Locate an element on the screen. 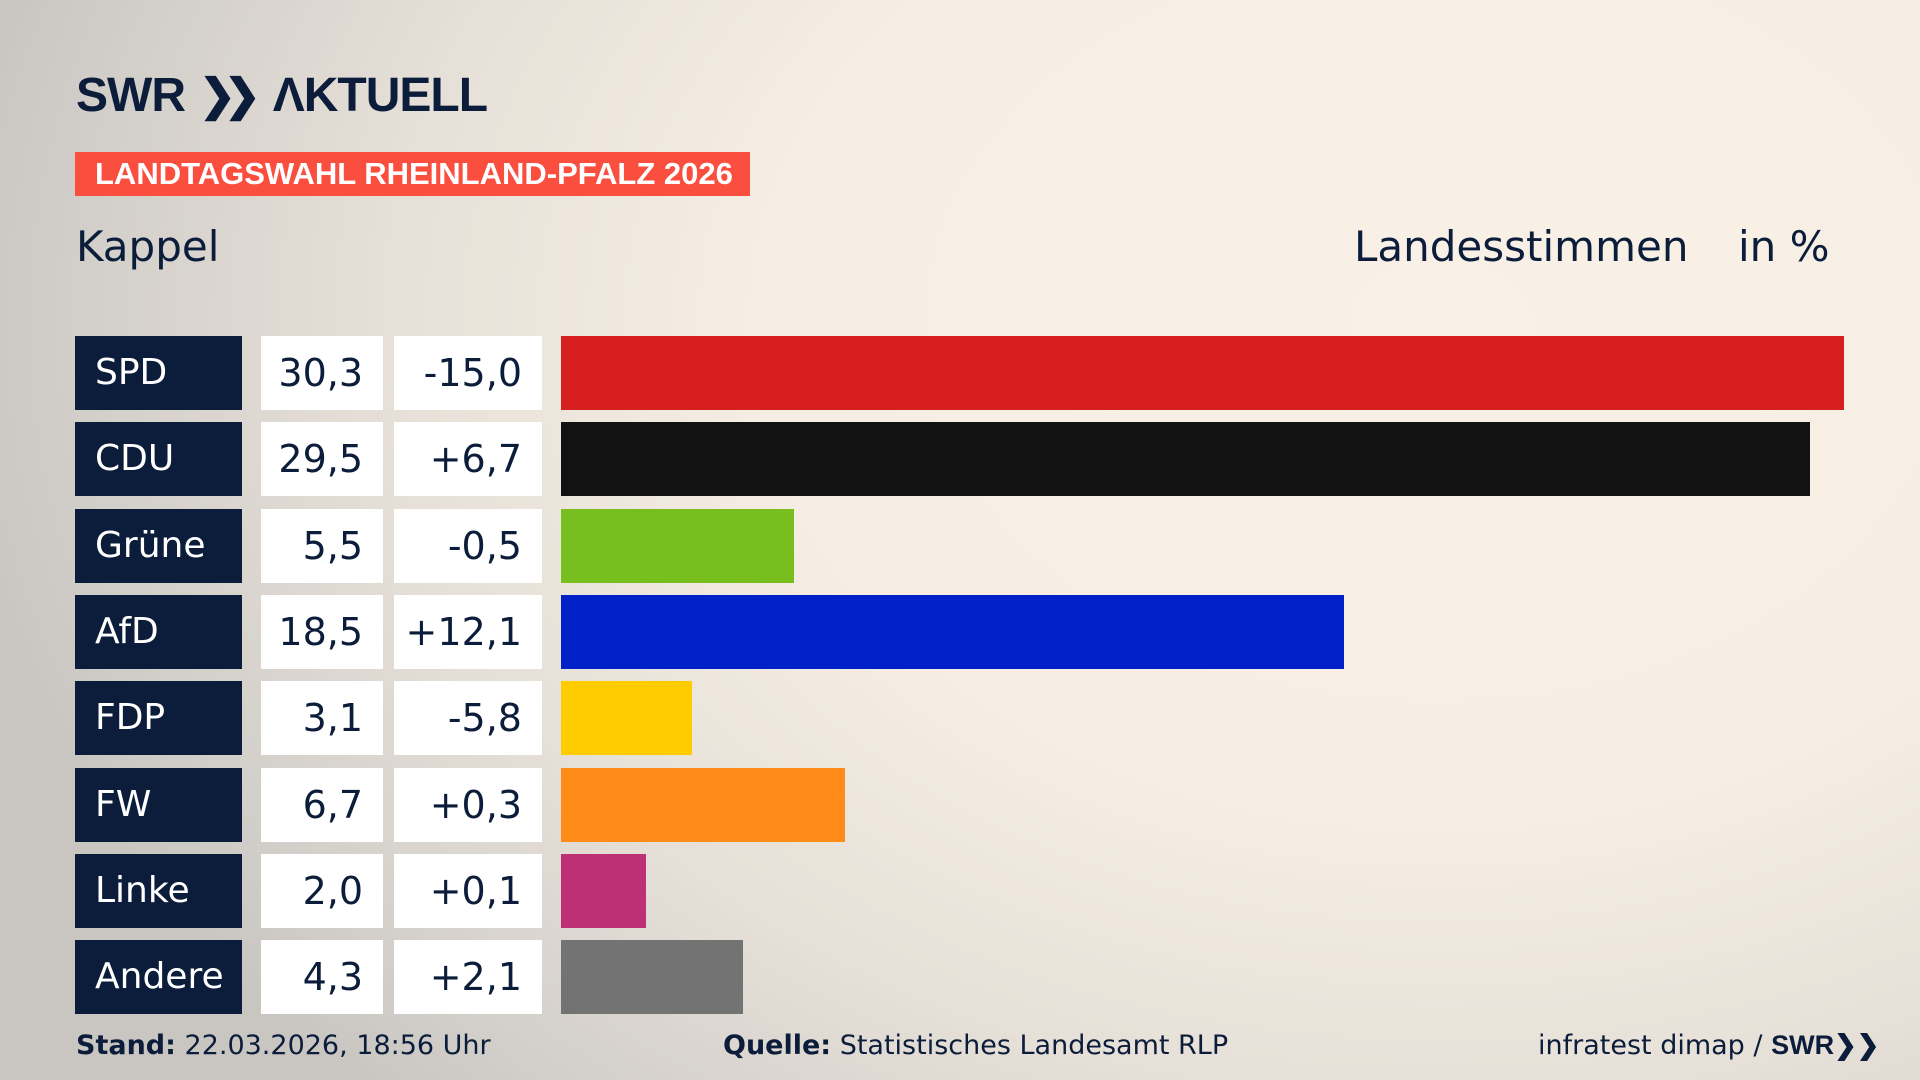 This screenshot has width=1920, height=1080. swr-logo: SWR❯❯ is located at coordinates (1825, 1045).